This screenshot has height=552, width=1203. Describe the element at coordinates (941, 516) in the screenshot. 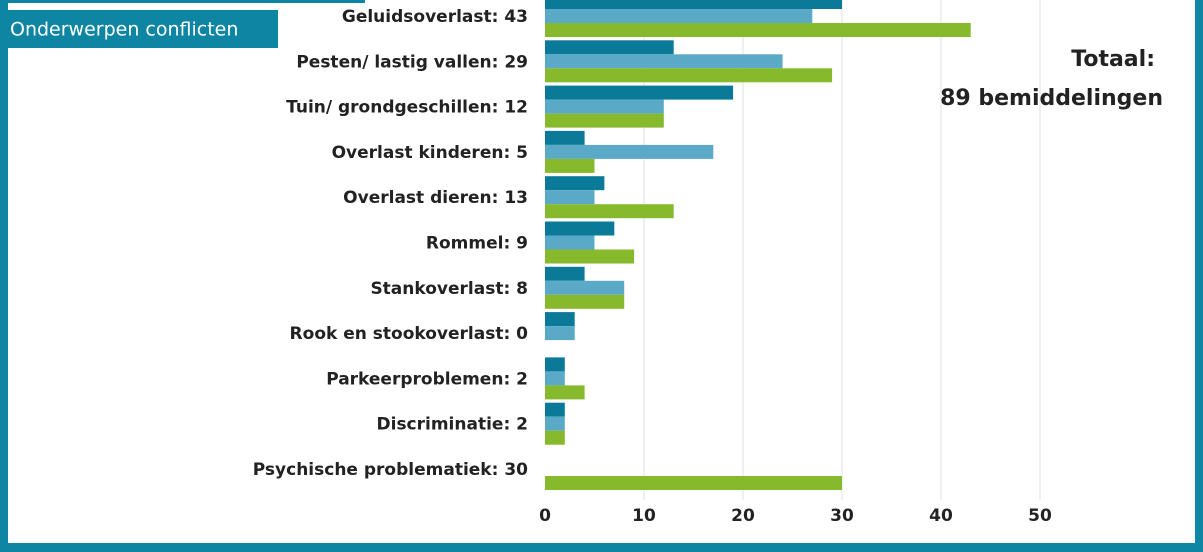

I see `x-tick-label: 40` at that location.